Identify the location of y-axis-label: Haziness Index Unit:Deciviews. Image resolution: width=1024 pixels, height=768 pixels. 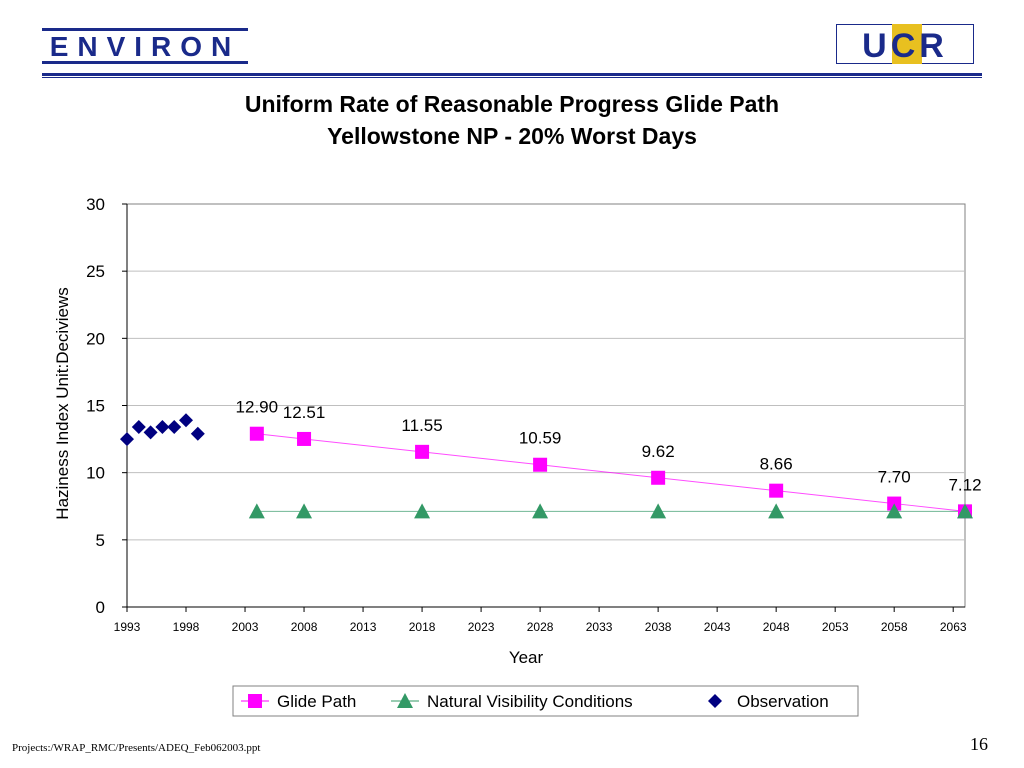
(62, 403).